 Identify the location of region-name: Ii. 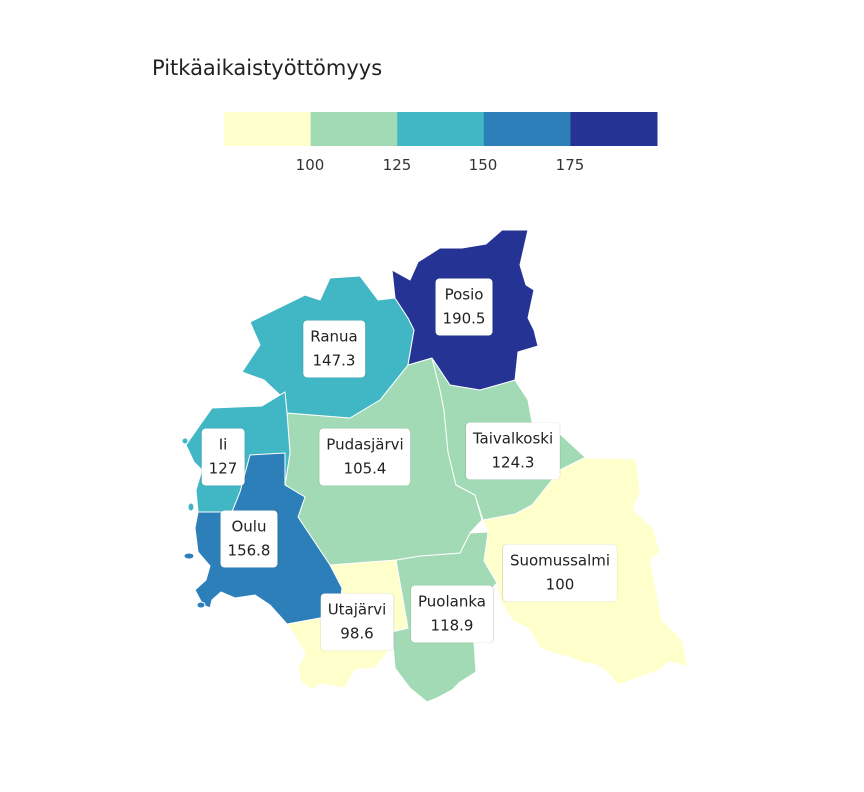
(223, 444).